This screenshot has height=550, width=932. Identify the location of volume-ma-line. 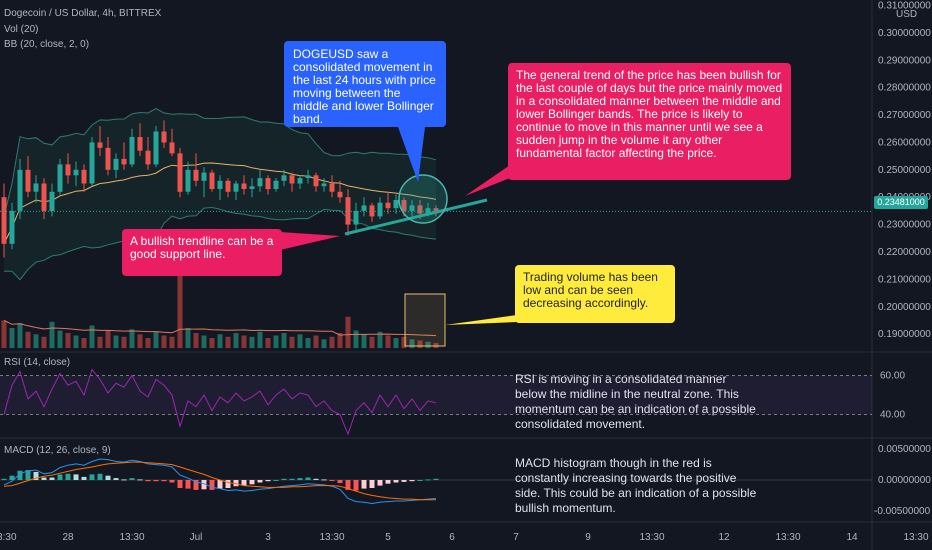
(220, 328).